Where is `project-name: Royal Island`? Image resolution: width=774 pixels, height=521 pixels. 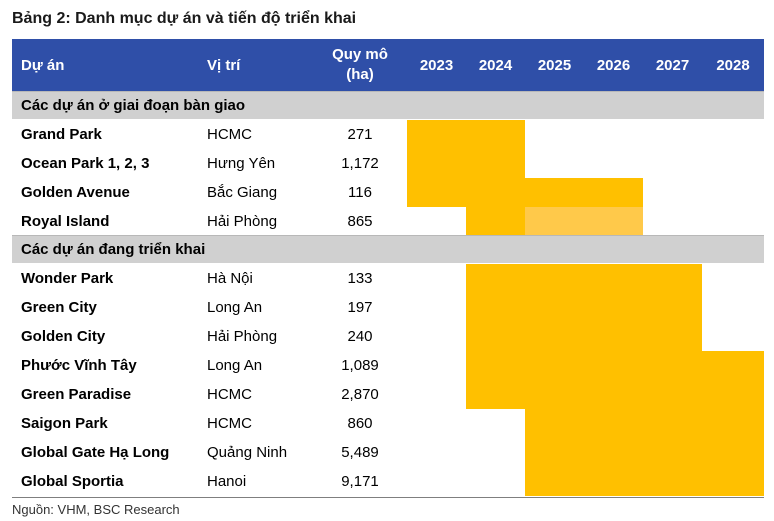
project-name: Royal Island is located at coordinates (65, 221).